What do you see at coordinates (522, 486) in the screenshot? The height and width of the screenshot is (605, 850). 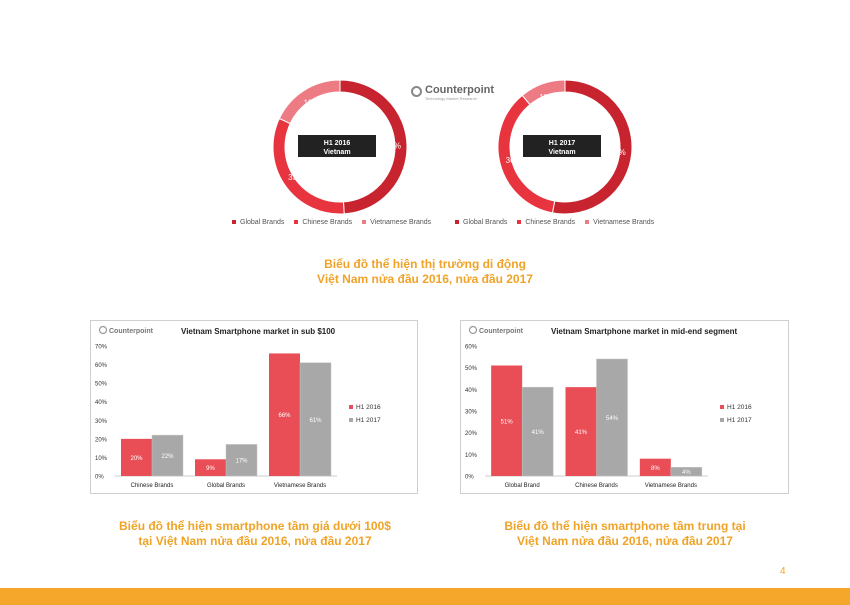 I see `x-category-label: Global Brand` at bounding box center [522, 486].